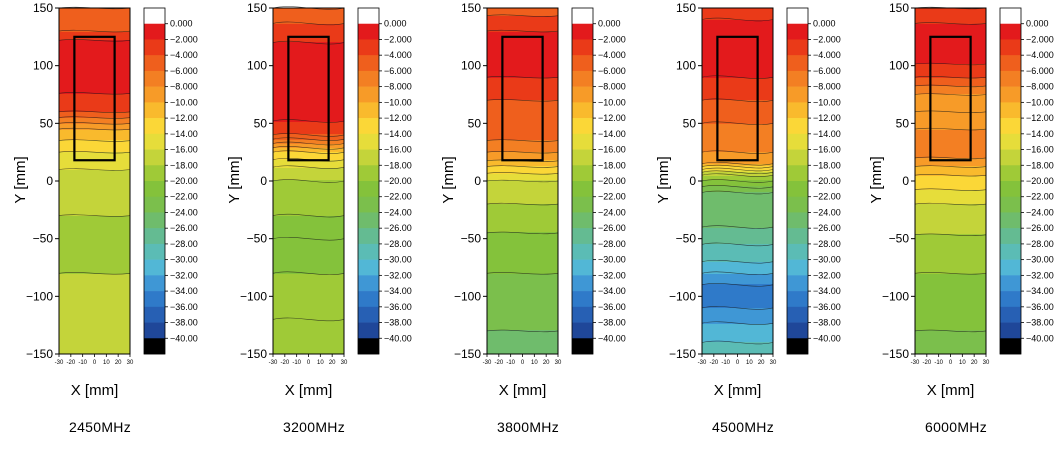 This screenshot has width=1058, height=459. Describe the element at coordinates (184, 244) in the screenshot. I see `colorbar-tick-label: −28.00` at that location.